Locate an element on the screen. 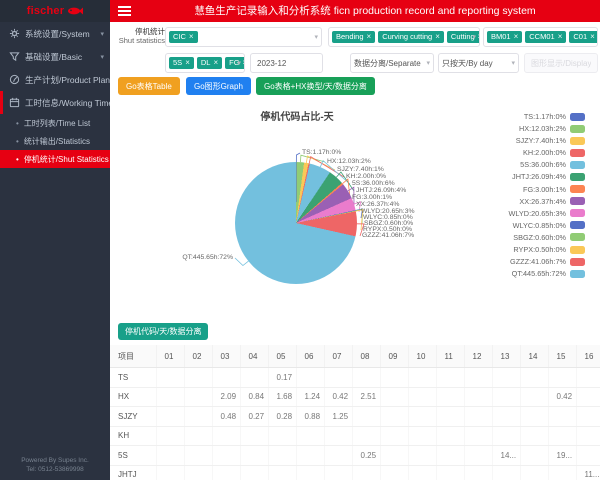 The height and width of the screenshot is (480, 600). table-column-header: 16 is located at coordinates (588, 356).